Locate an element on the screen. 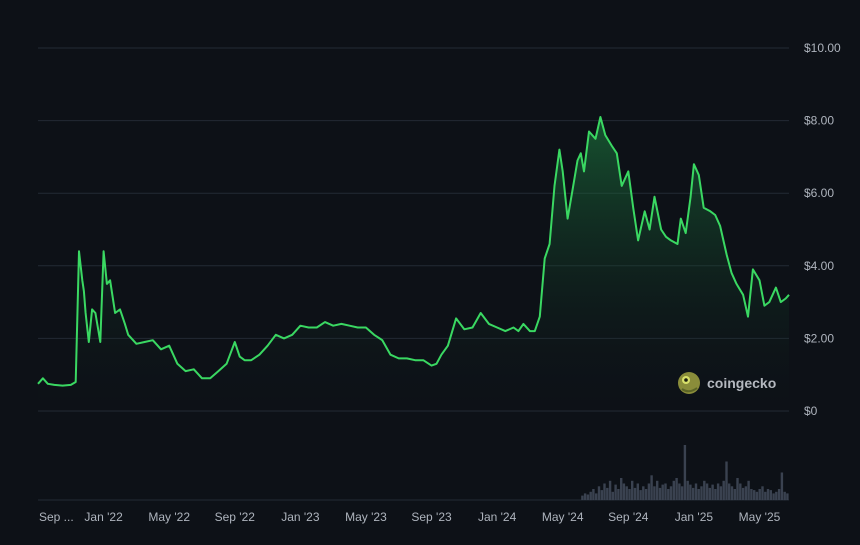 The image size is (860, 545). x-tick-label: Jan '23 is located at coordinates (300, 517).